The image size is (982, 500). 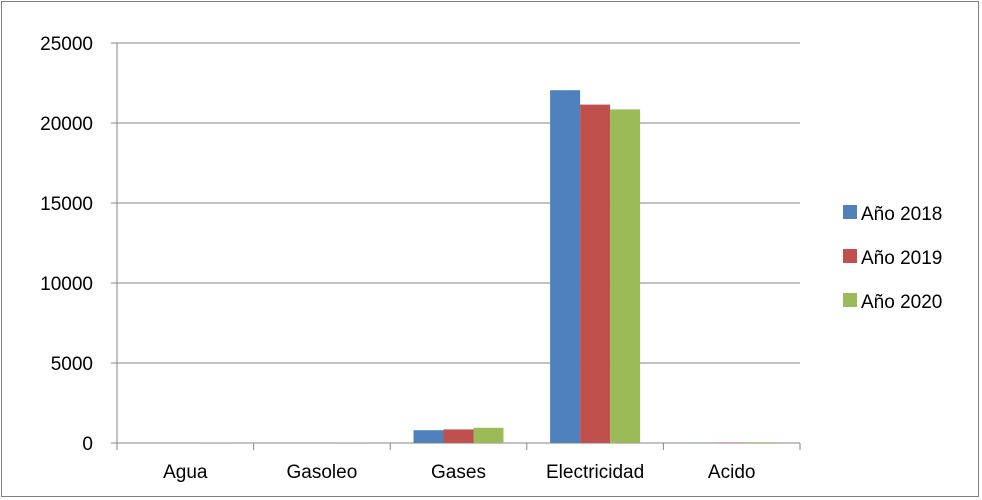 I want to click on y-tick-label: 15000, so click(x=66, y=204).